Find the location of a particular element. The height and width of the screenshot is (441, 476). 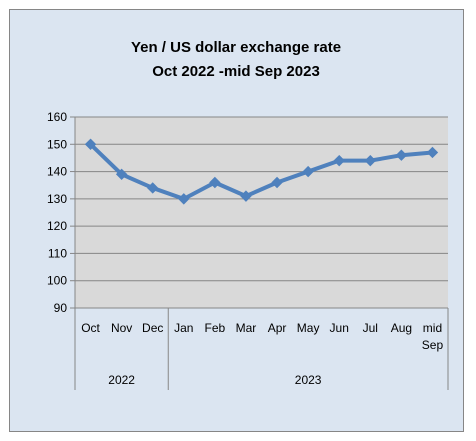

y-tick-label: 150 is located at coordinates (57, 144).